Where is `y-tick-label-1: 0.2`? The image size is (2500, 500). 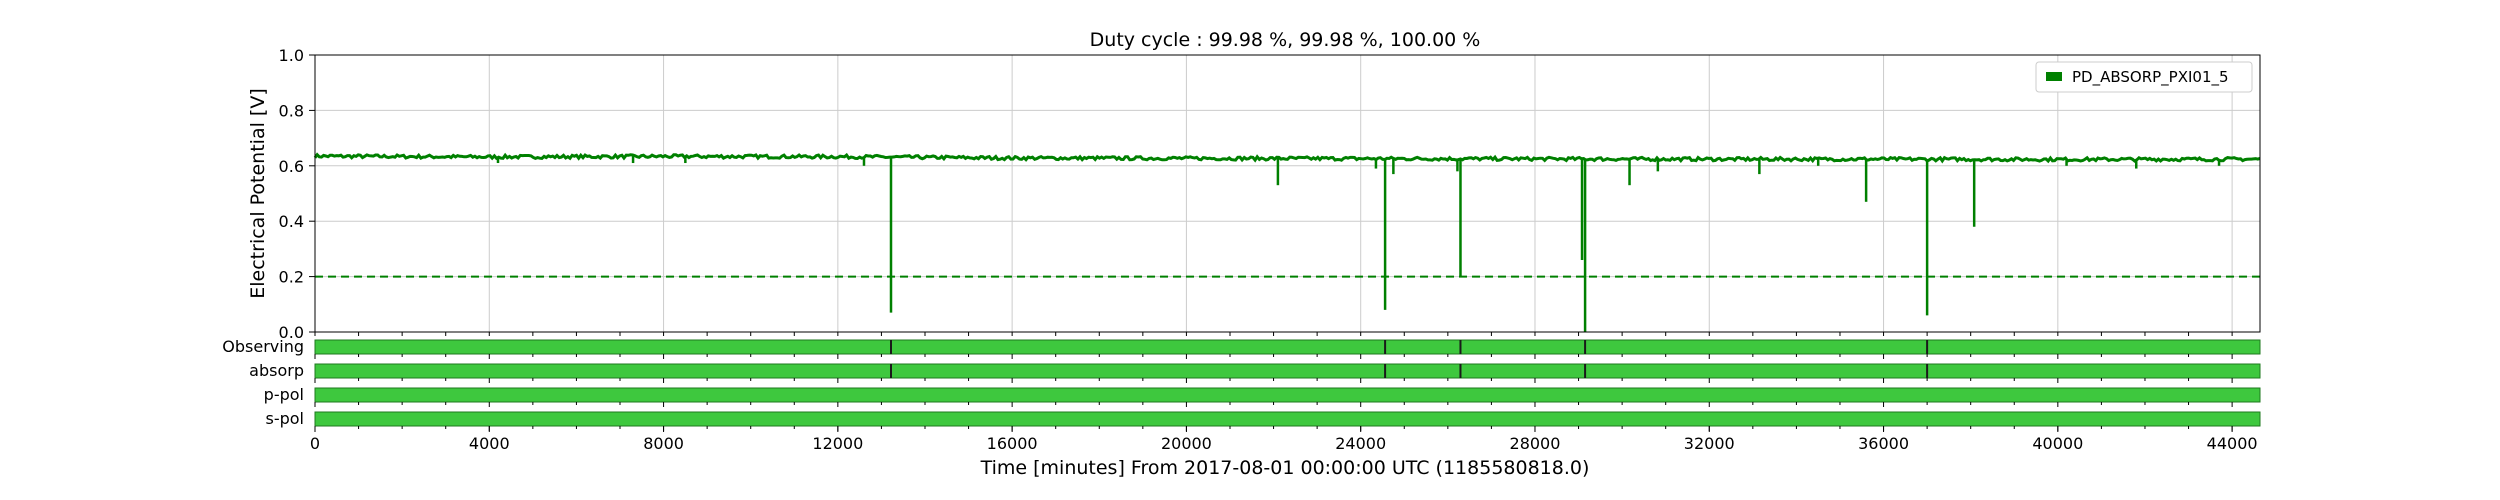 y-tick-label-1: 0.2 is located at coordinates (291, 277).